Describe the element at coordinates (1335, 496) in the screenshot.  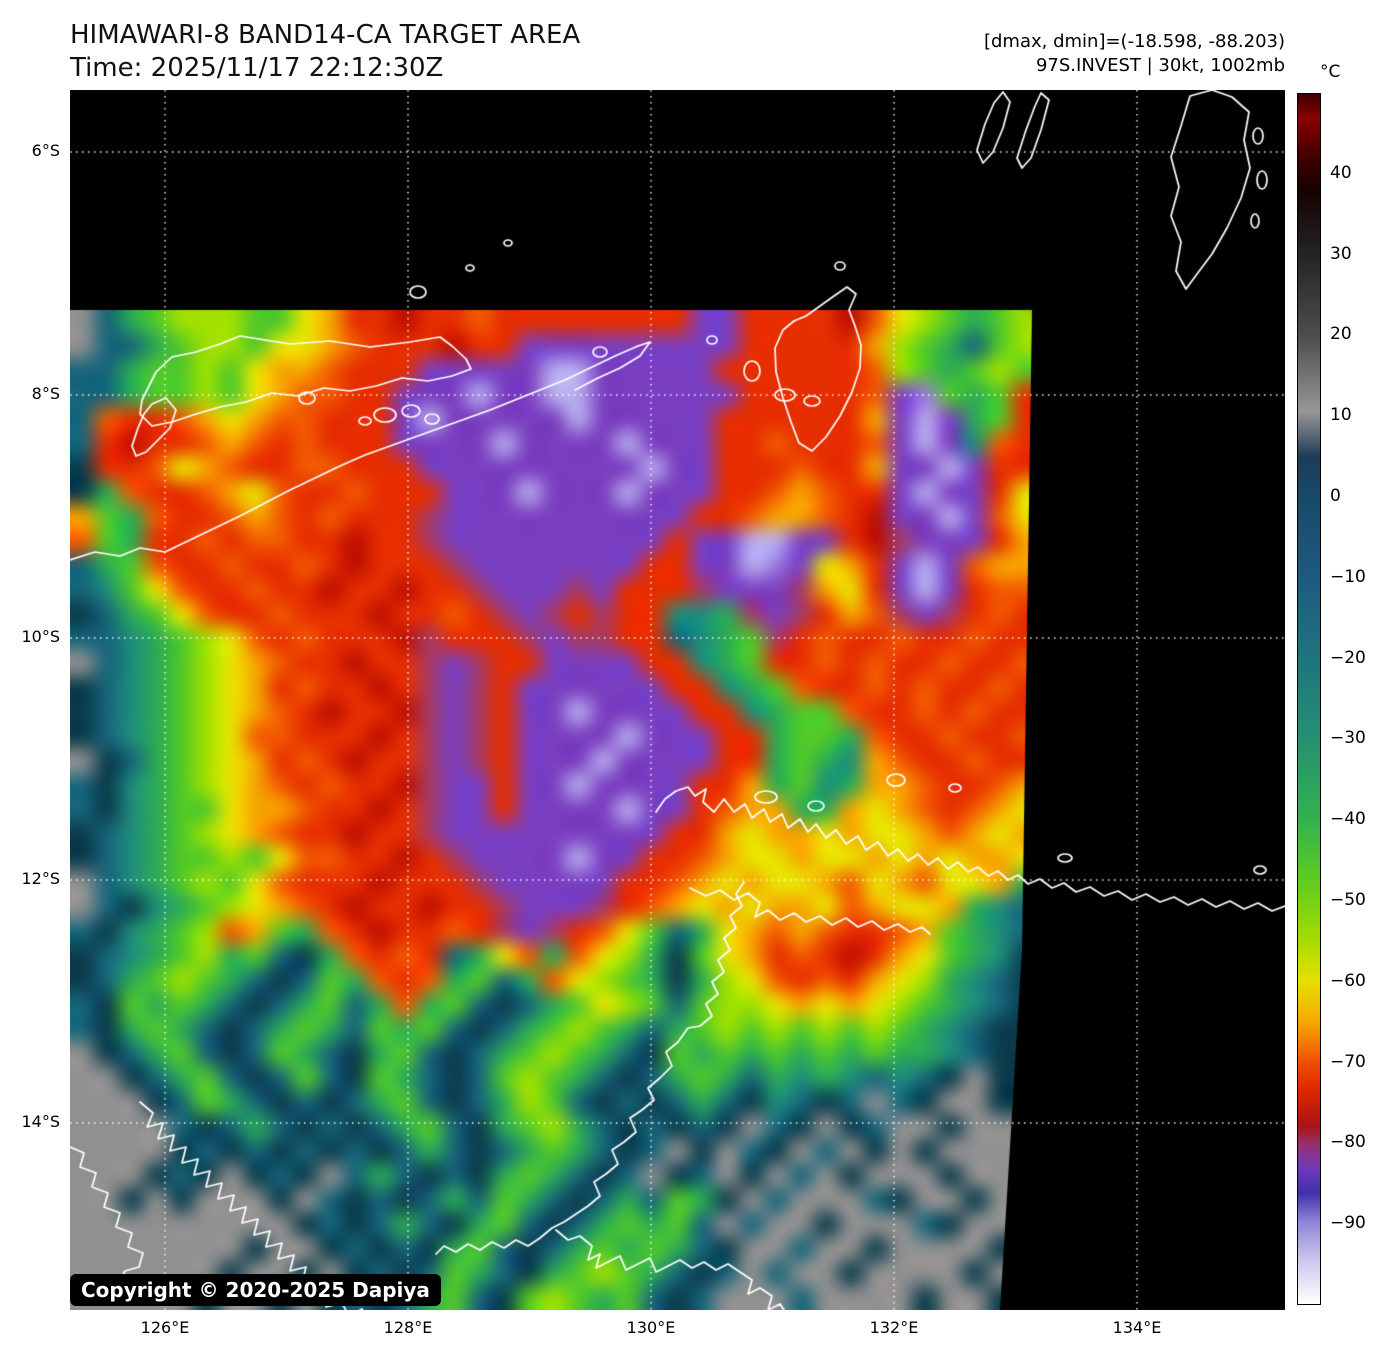
I see `colorbar-tick-label: 0` at that location.